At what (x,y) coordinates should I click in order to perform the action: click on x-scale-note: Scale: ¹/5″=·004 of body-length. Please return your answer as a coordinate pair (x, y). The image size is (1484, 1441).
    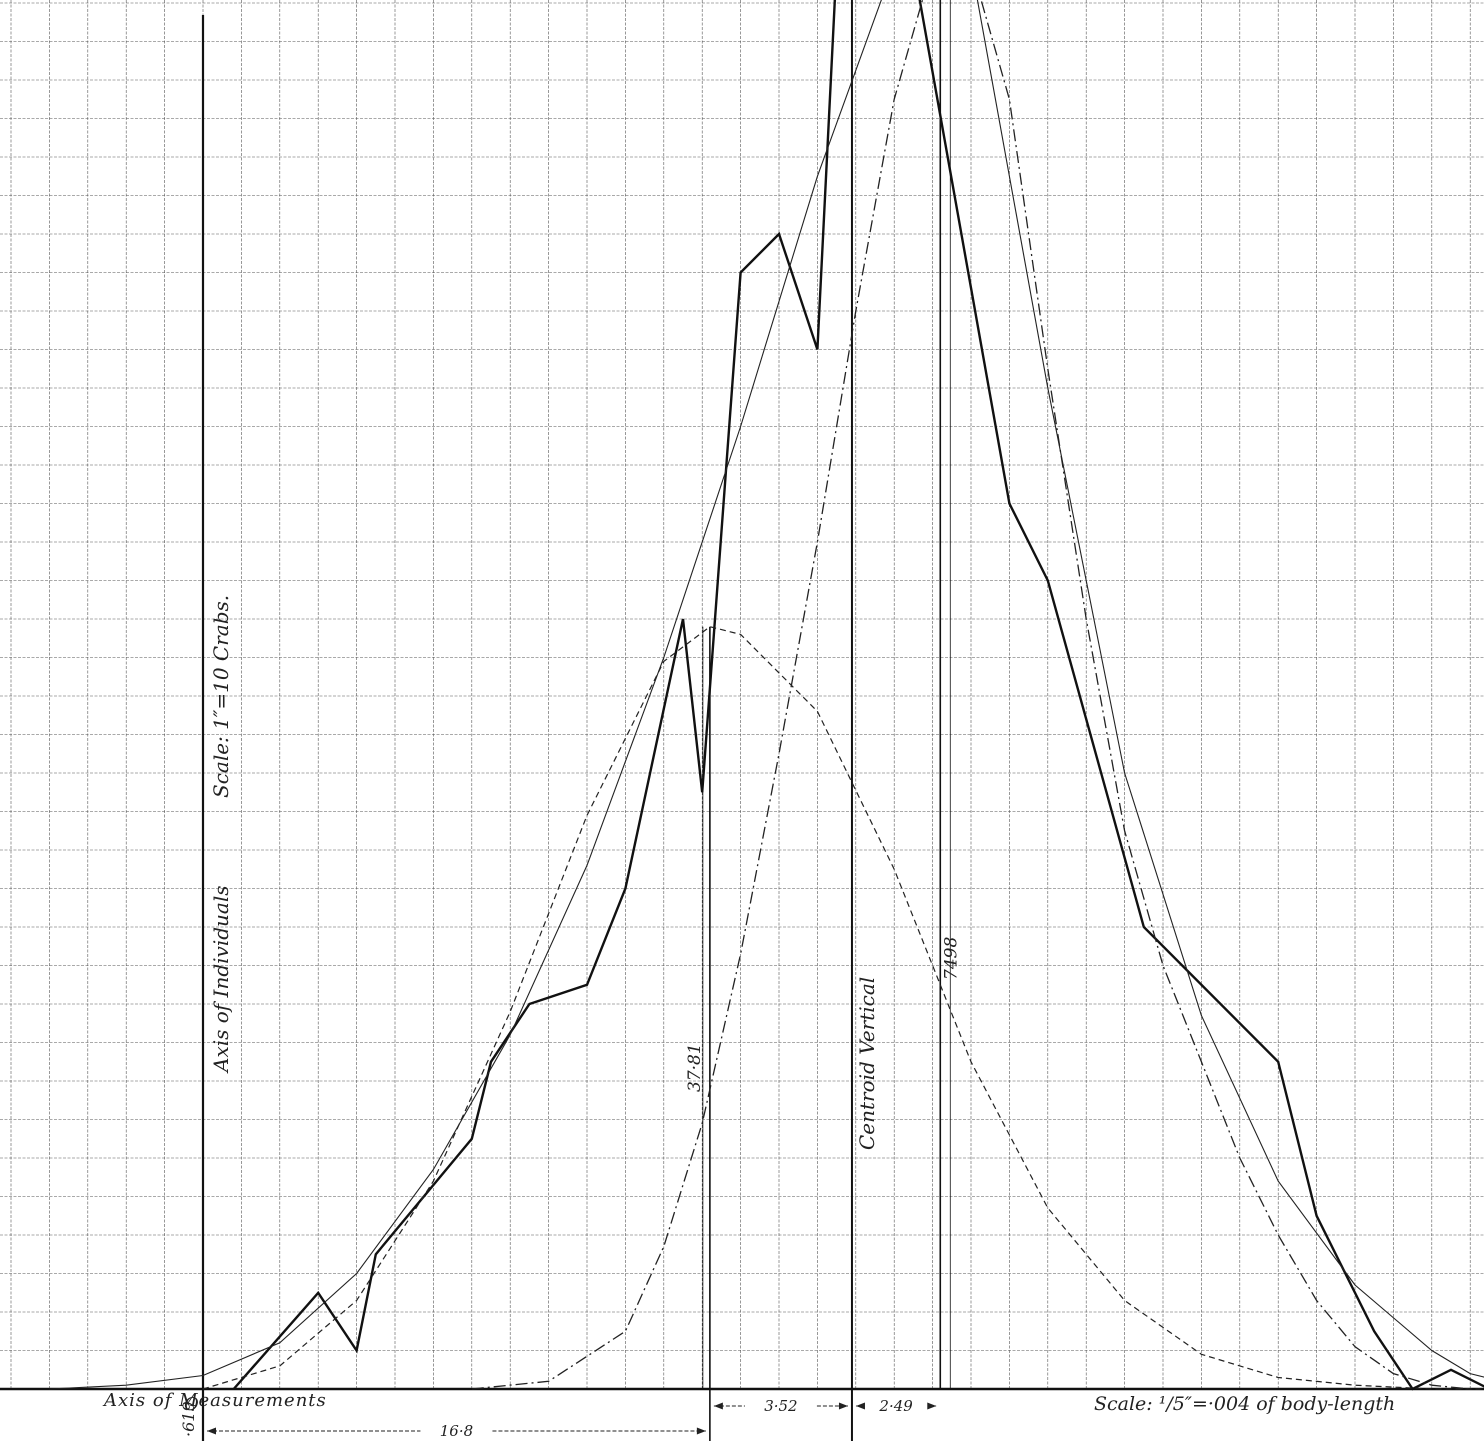
    Looking at the image, I should click on (1244, 1404).